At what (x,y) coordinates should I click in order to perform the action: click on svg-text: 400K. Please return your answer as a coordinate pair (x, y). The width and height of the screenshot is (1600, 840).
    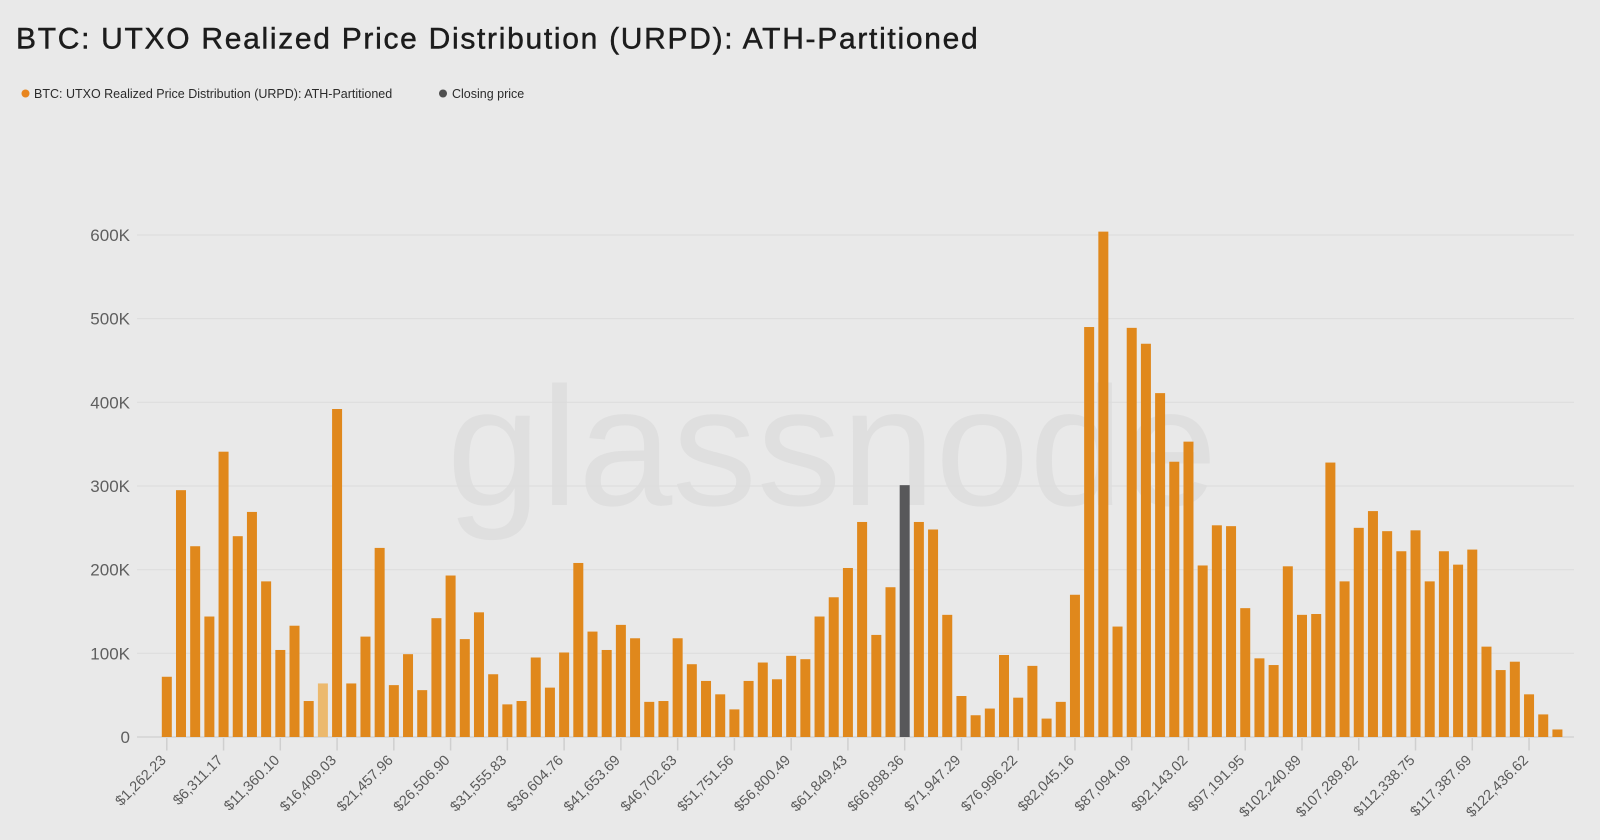
    Looking at the image, I should click on (110, 402).